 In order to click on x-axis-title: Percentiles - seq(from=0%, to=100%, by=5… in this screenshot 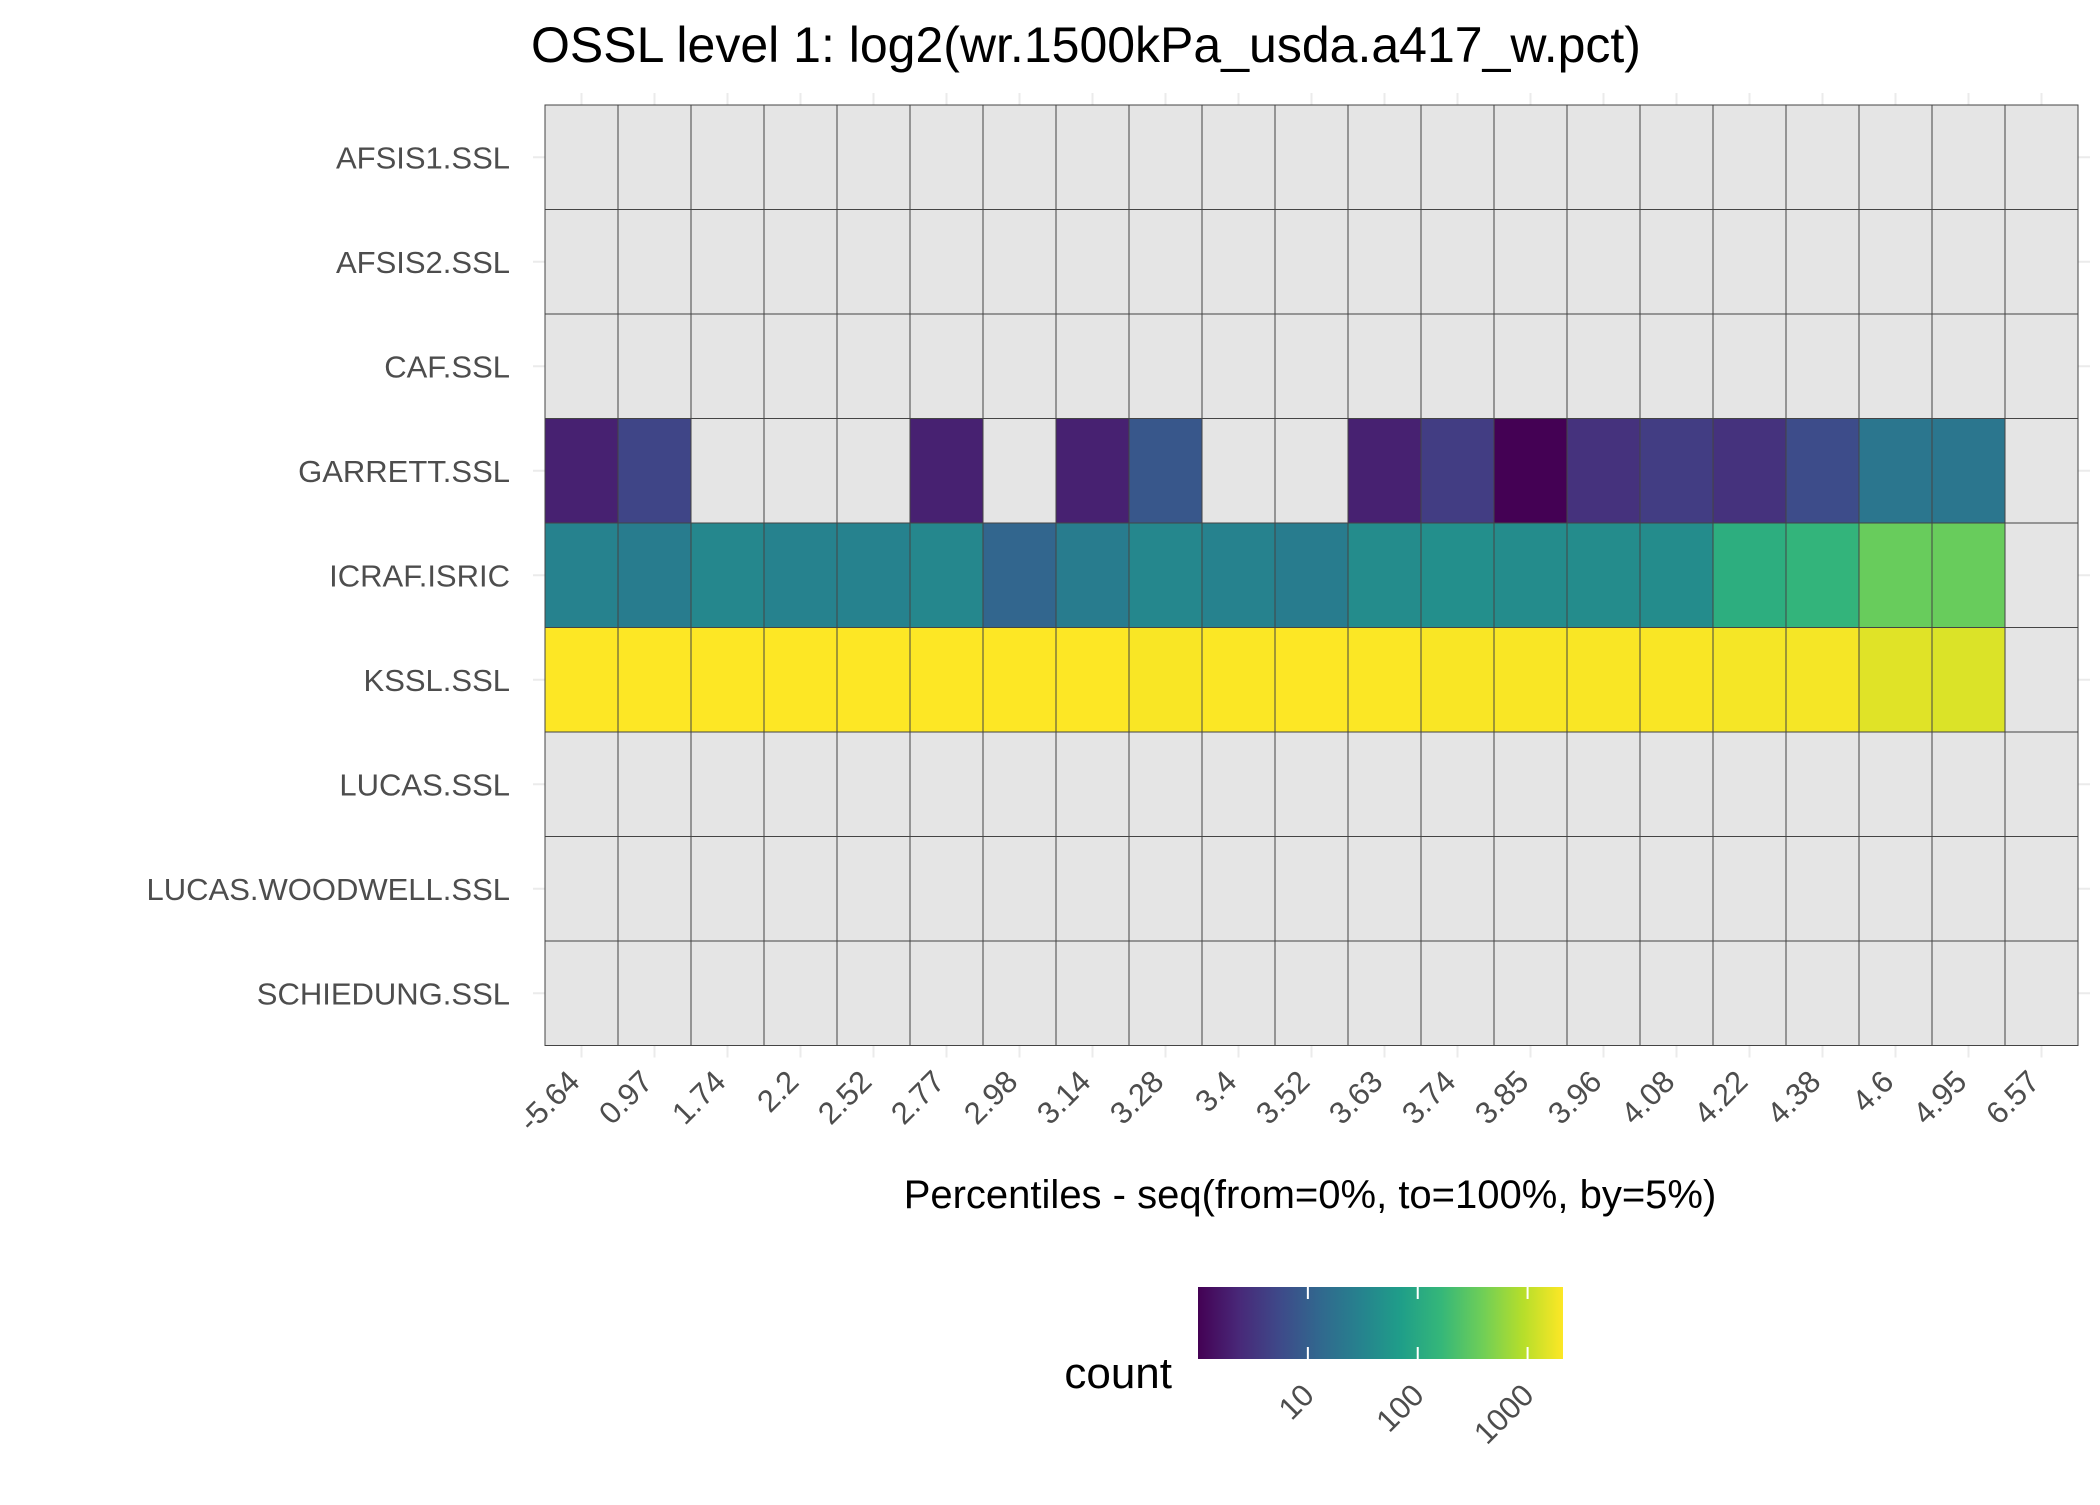, I will do `click(1310, 1195)`.